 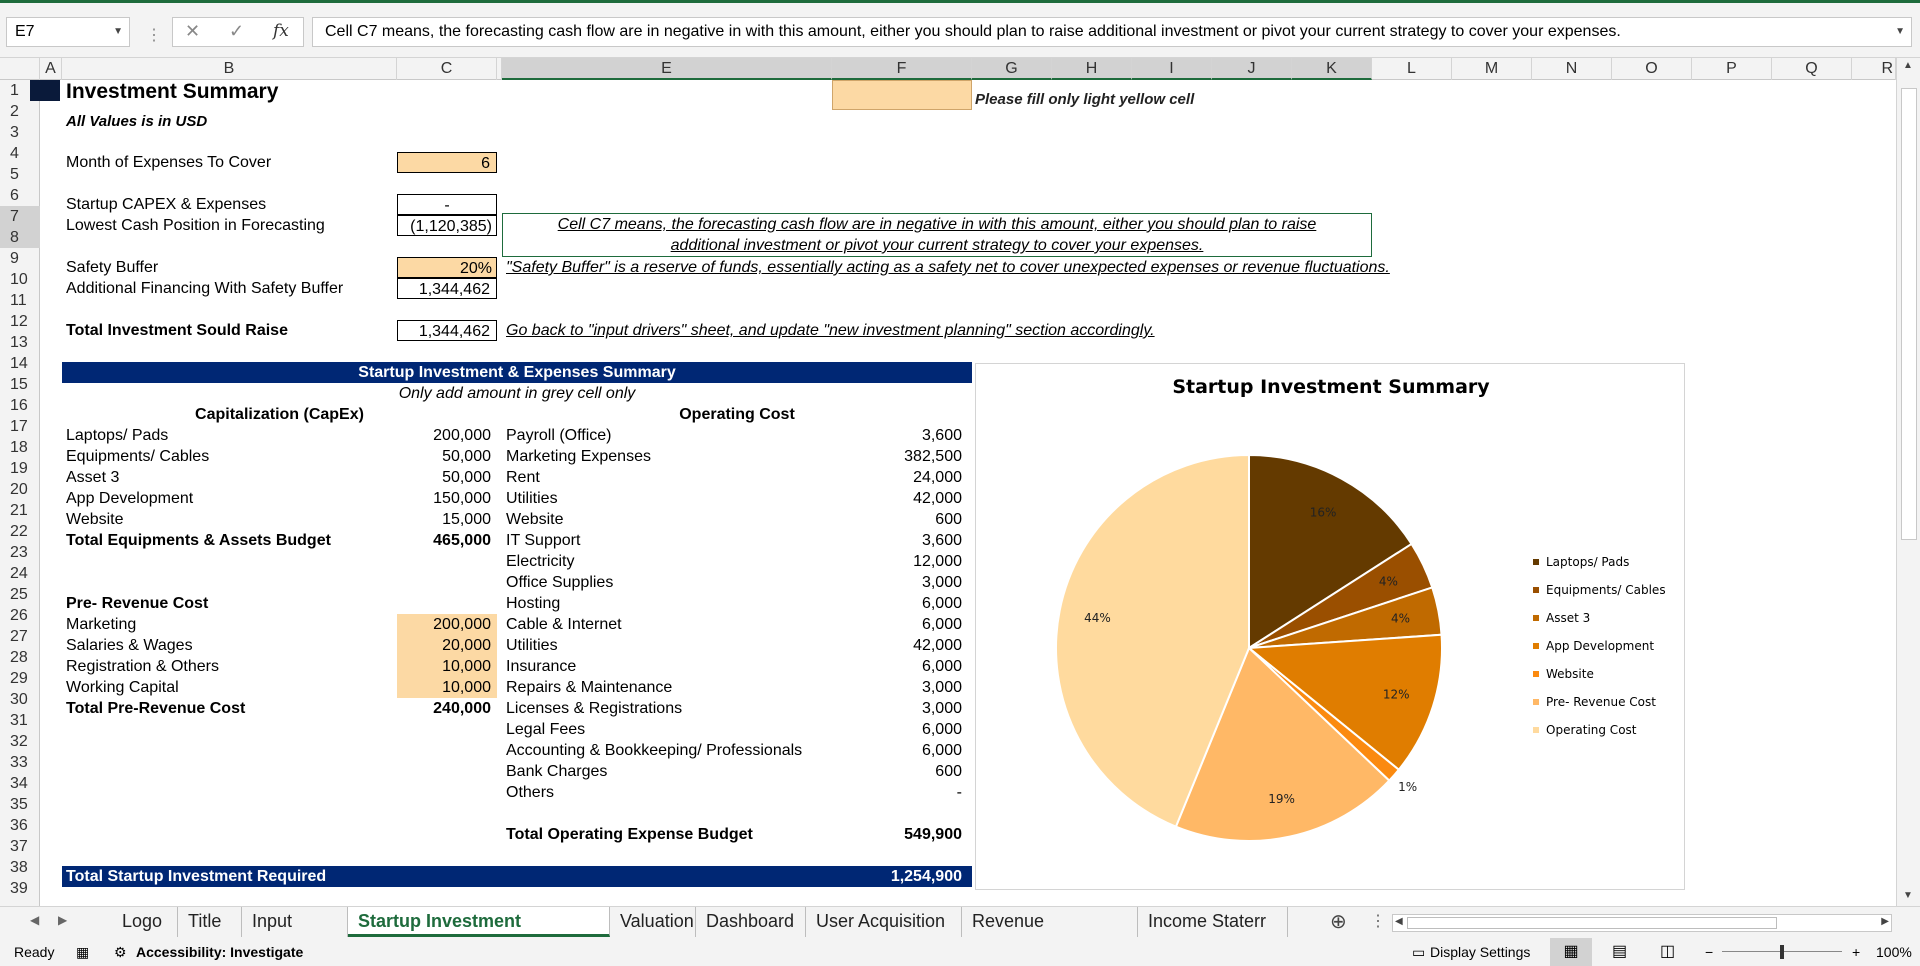 What do you see at coordinates (1812, 69) in the screenshot?
I see `col-header: Q` at bounding box center [1812, 69].